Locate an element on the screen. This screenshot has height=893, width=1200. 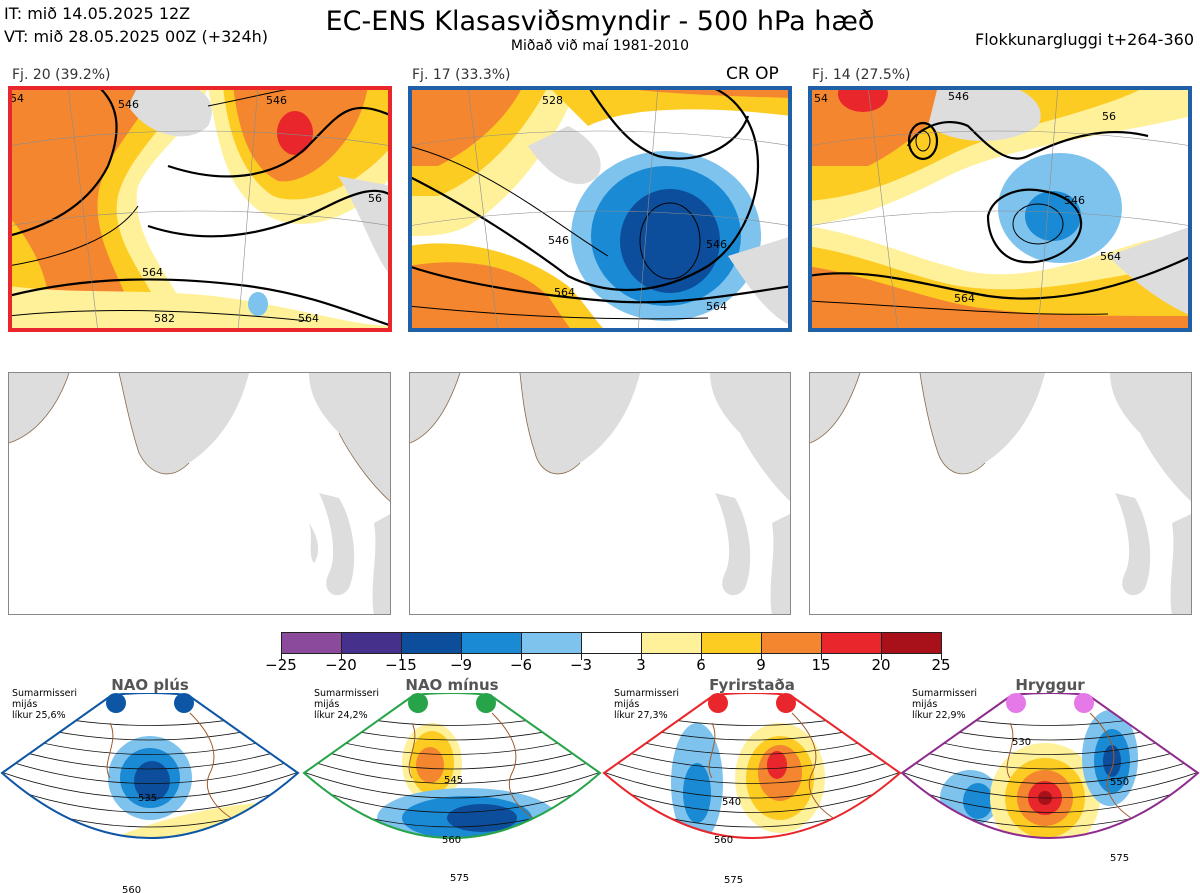
empty-map-1-graphic is located at coordinates (199, 493).